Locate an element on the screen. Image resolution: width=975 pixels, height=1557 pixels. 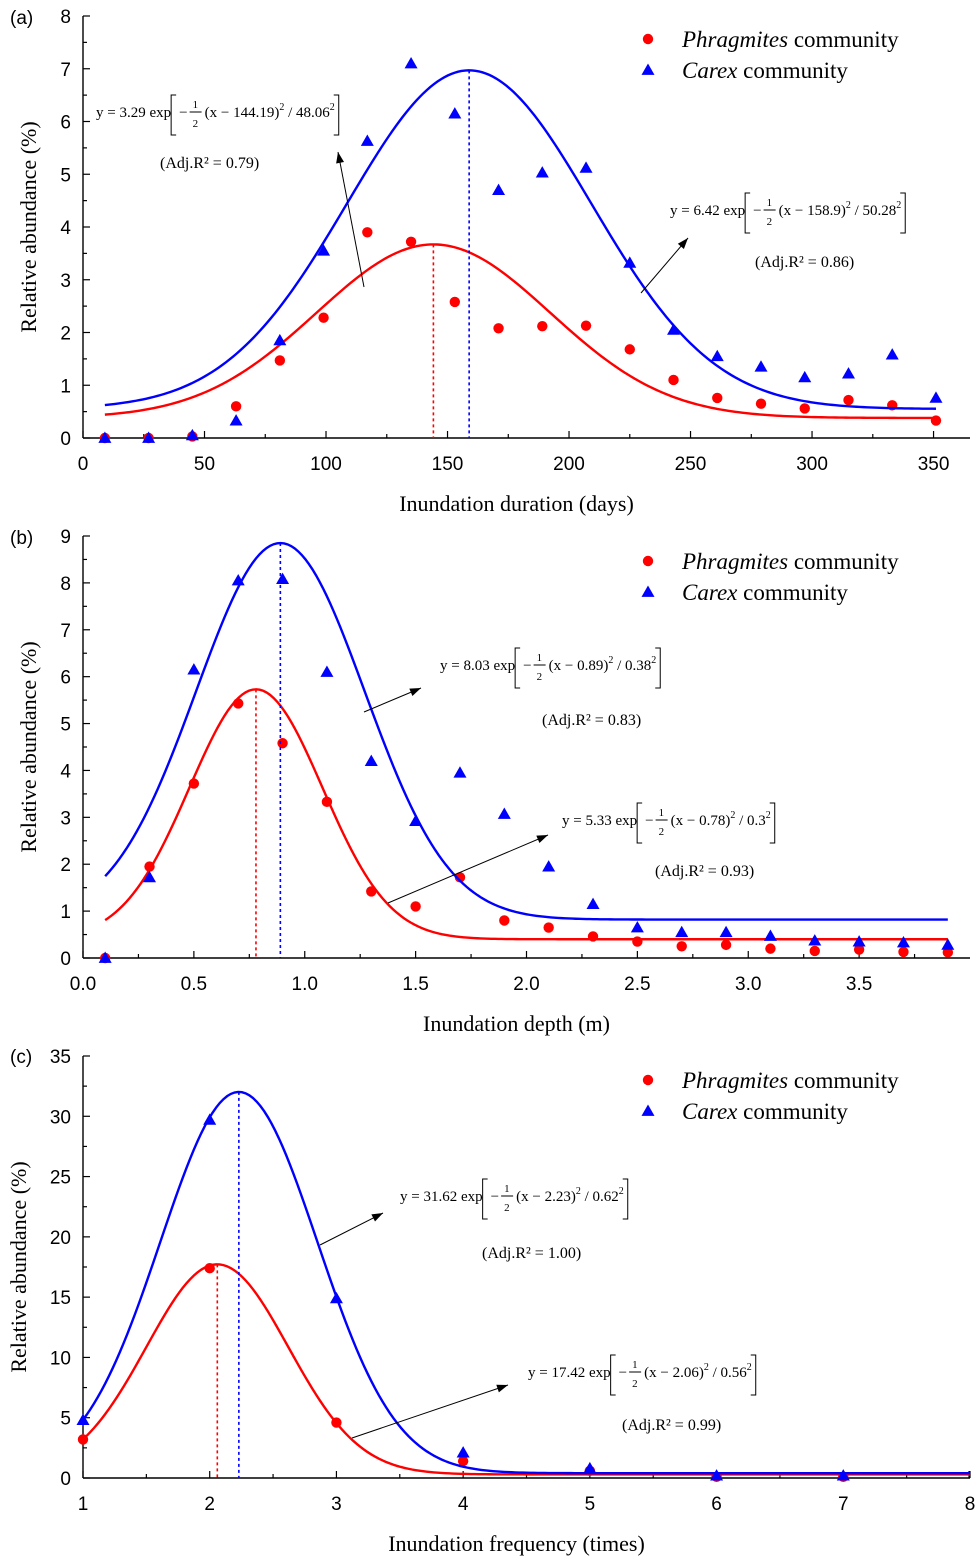
adj-r2-label: (Adj.R² = 0.86) is located at coordinates (804, 262).